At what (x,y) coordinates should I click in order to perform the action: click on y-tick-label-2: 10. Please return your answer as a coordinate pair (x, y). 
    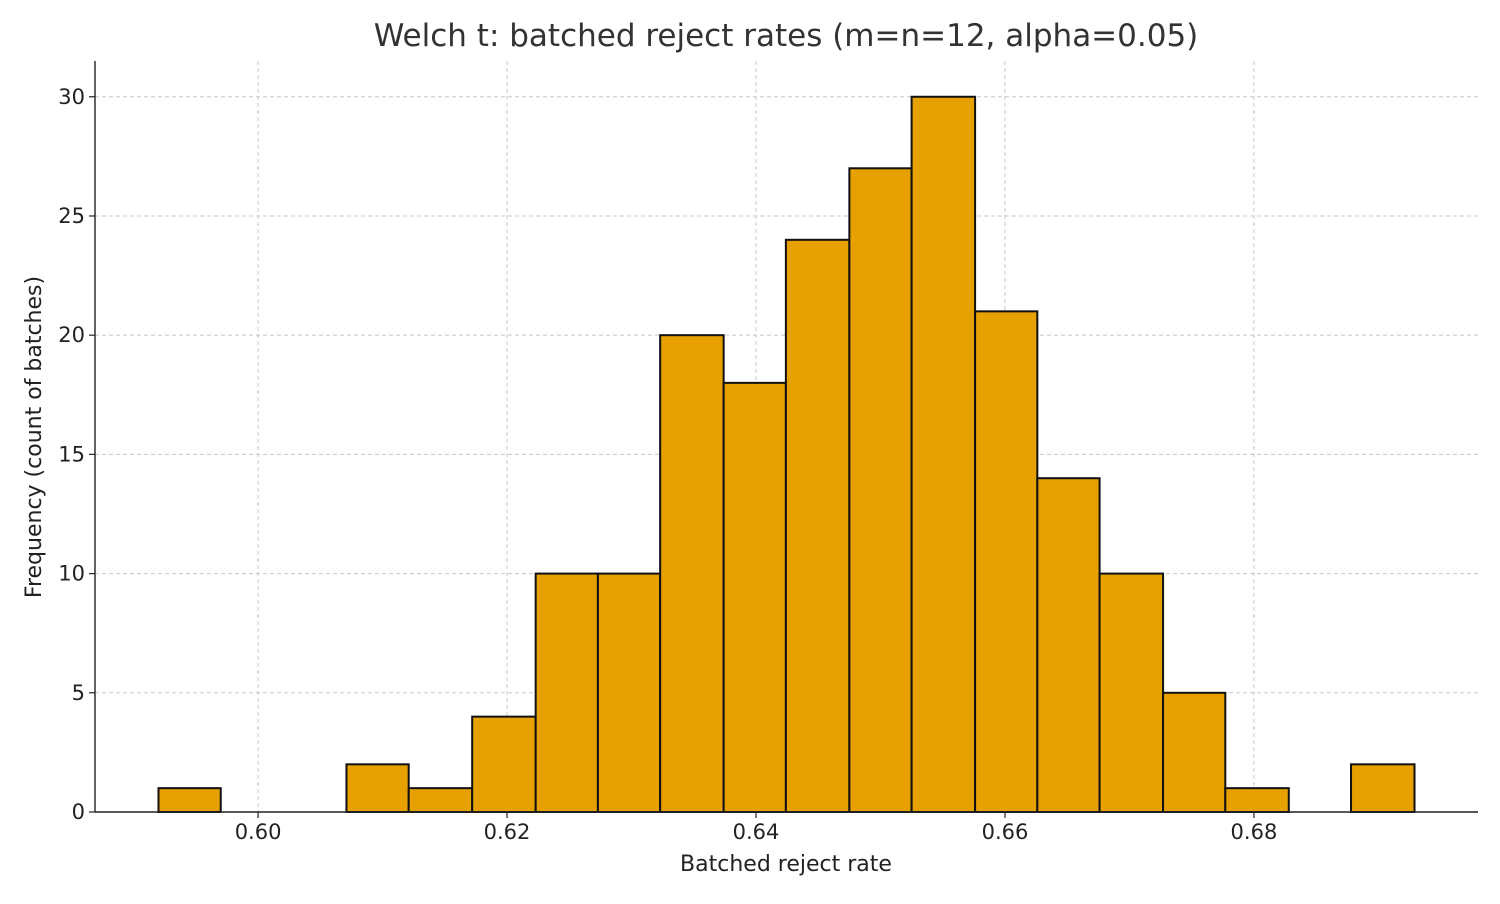
    Looking at the image, I should click on (71, 574).